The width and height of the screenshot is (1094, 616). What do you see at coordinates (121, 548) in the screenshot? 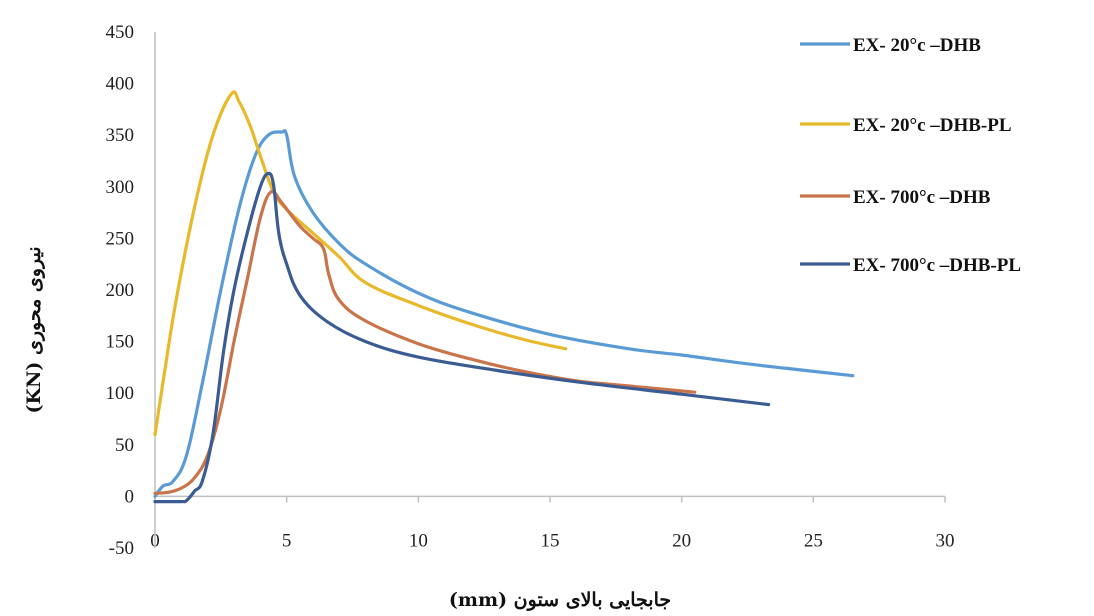
I see `y-tick-label: -50` at bounding box center [121, 548].